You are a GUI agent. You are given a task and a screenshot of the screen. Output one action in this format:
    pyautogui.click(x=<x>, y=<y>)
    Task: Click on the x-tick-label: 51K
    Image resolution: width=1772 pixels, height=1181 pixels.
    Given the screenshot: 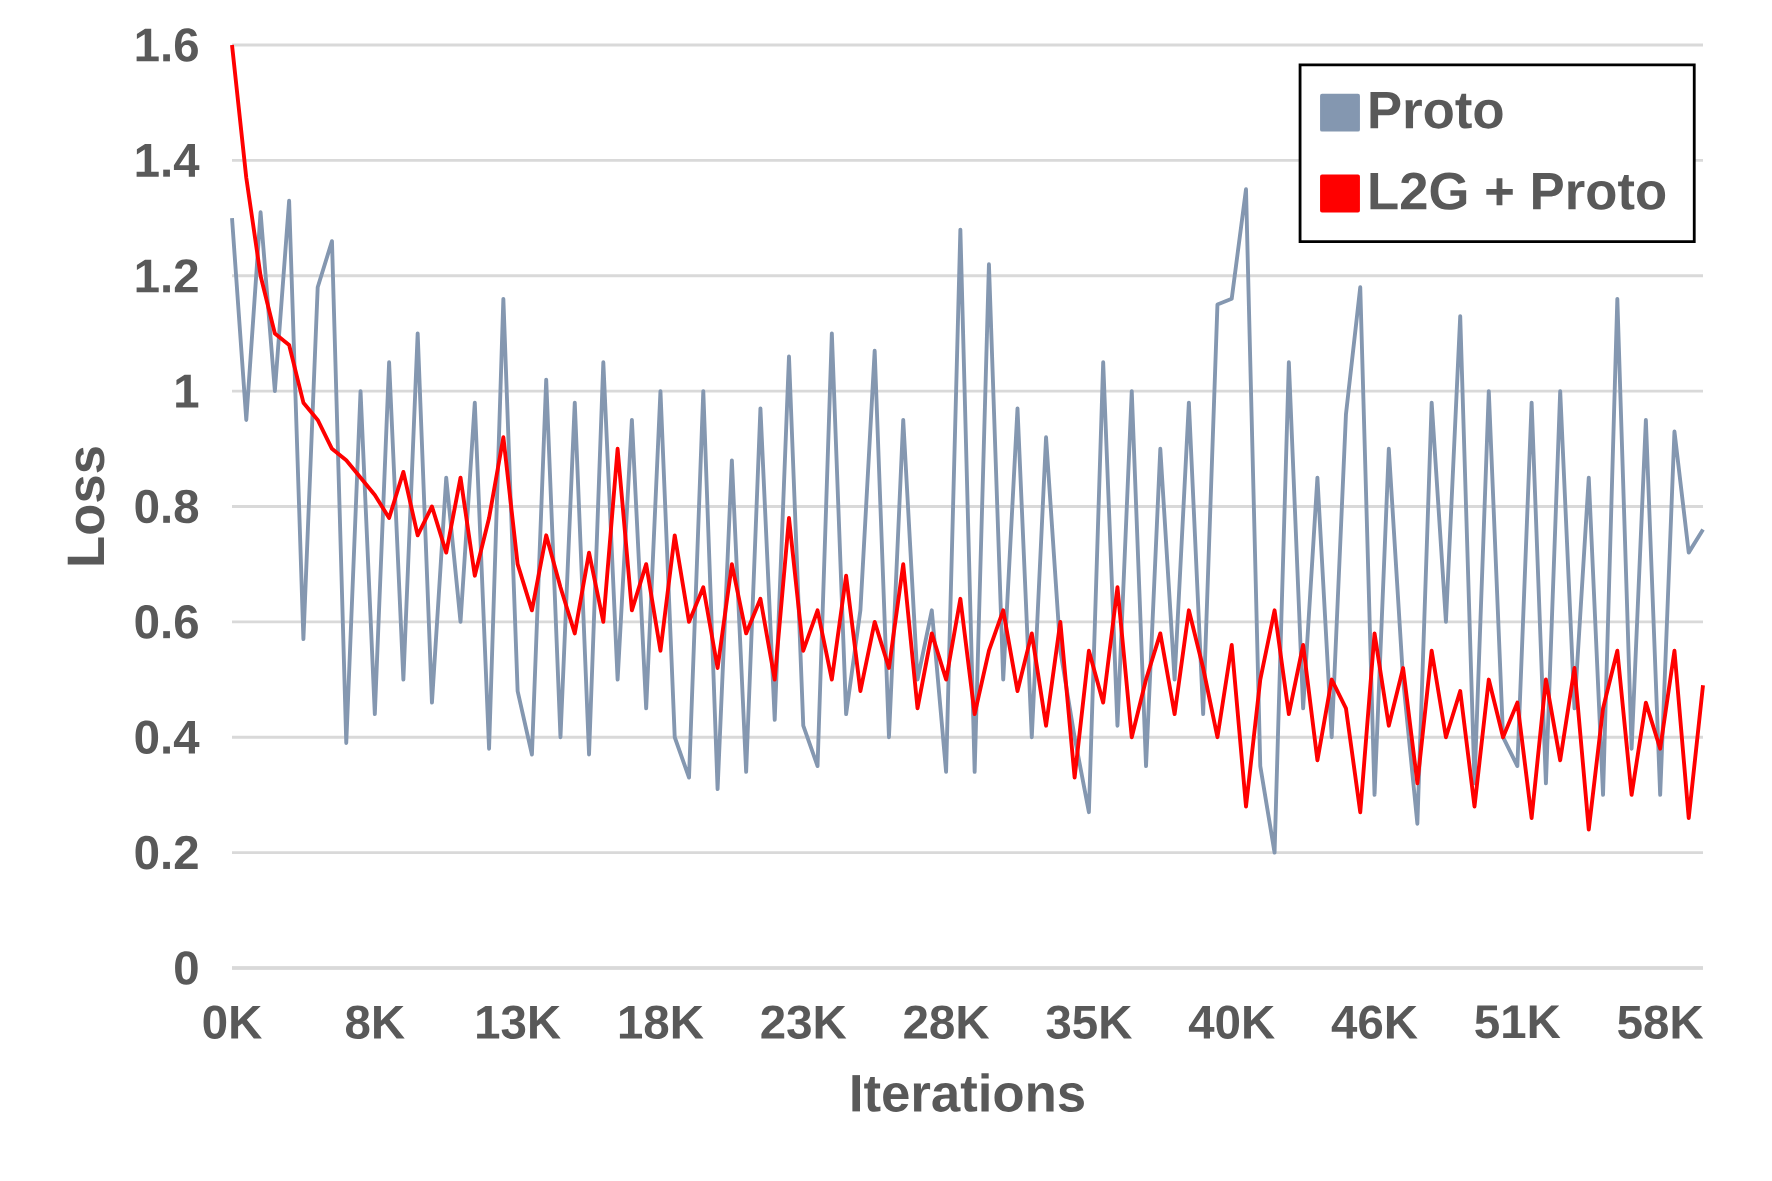 What is the action you would take?
    pyautogui.click(x=1518, y=1022)
    